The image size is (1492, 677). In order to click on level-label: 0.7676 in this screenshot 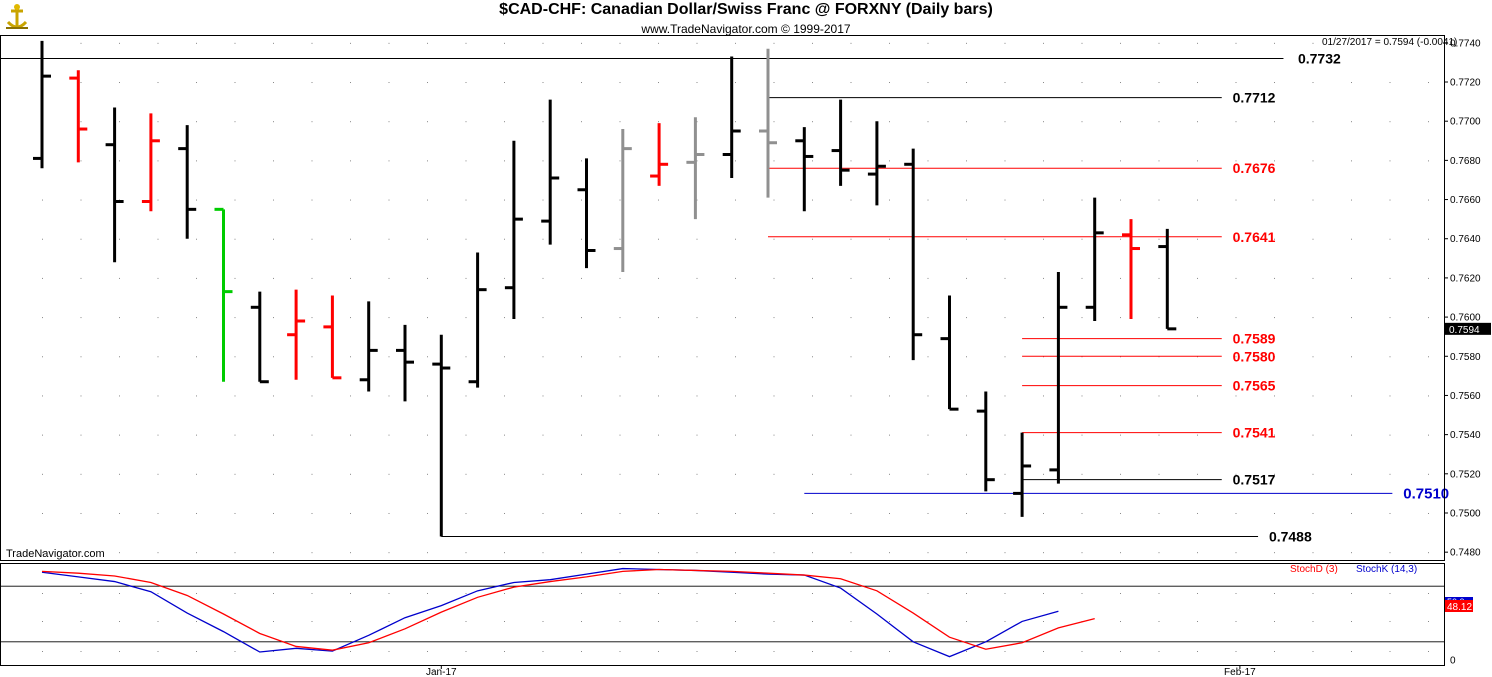, I will do `click(1254, 168)`.